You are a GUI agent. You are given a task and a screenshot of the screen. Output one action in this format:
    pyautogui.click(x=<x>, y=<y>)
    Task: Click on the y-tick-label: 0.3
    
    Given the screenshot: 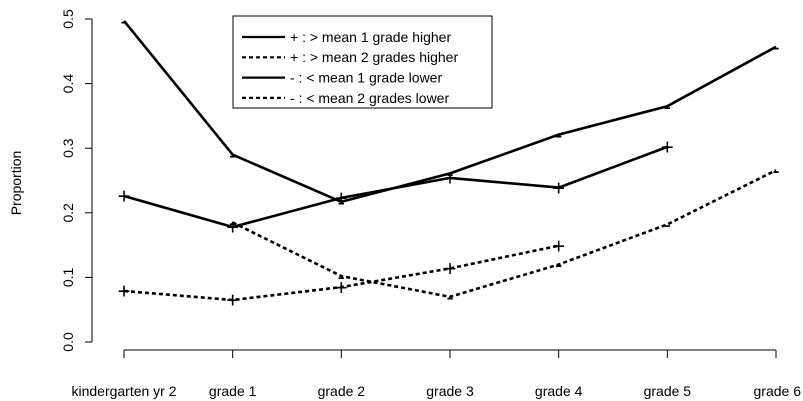 What is the action you would take?
    pyautogui.click(x=68, y=148)
    